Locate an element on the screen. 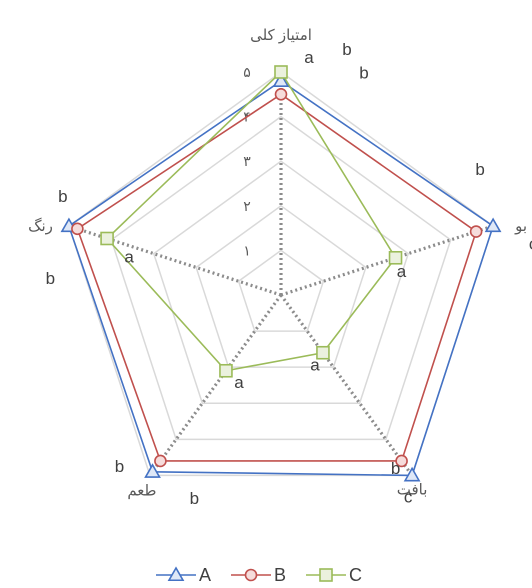 This screenshot has width=532, height=588. legend-label: C is located at coordinates (355, 575).